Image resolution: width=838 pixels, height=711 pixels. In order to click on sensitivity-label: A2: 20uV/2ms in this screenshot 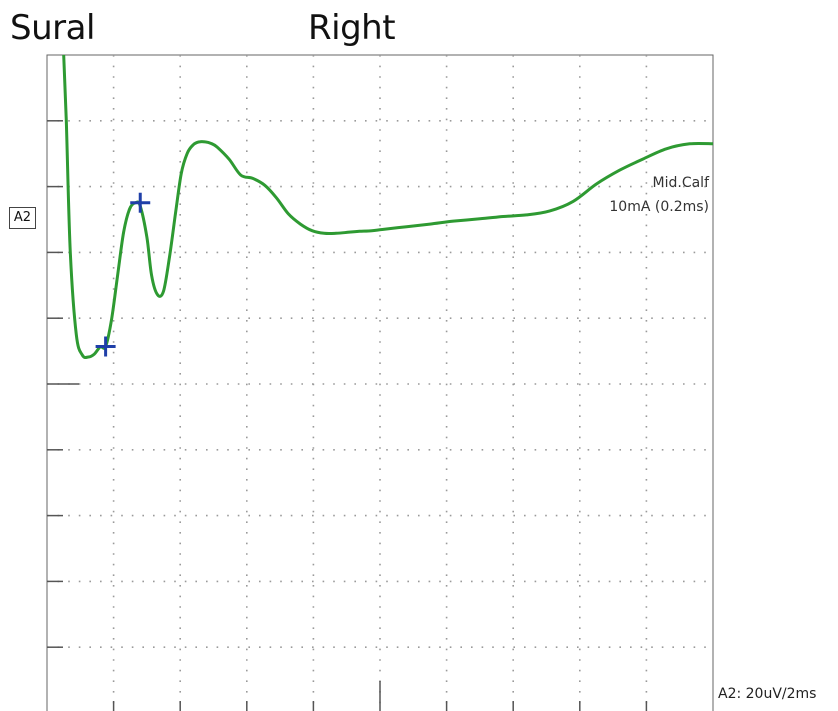, I will do `click(767, 694)`.